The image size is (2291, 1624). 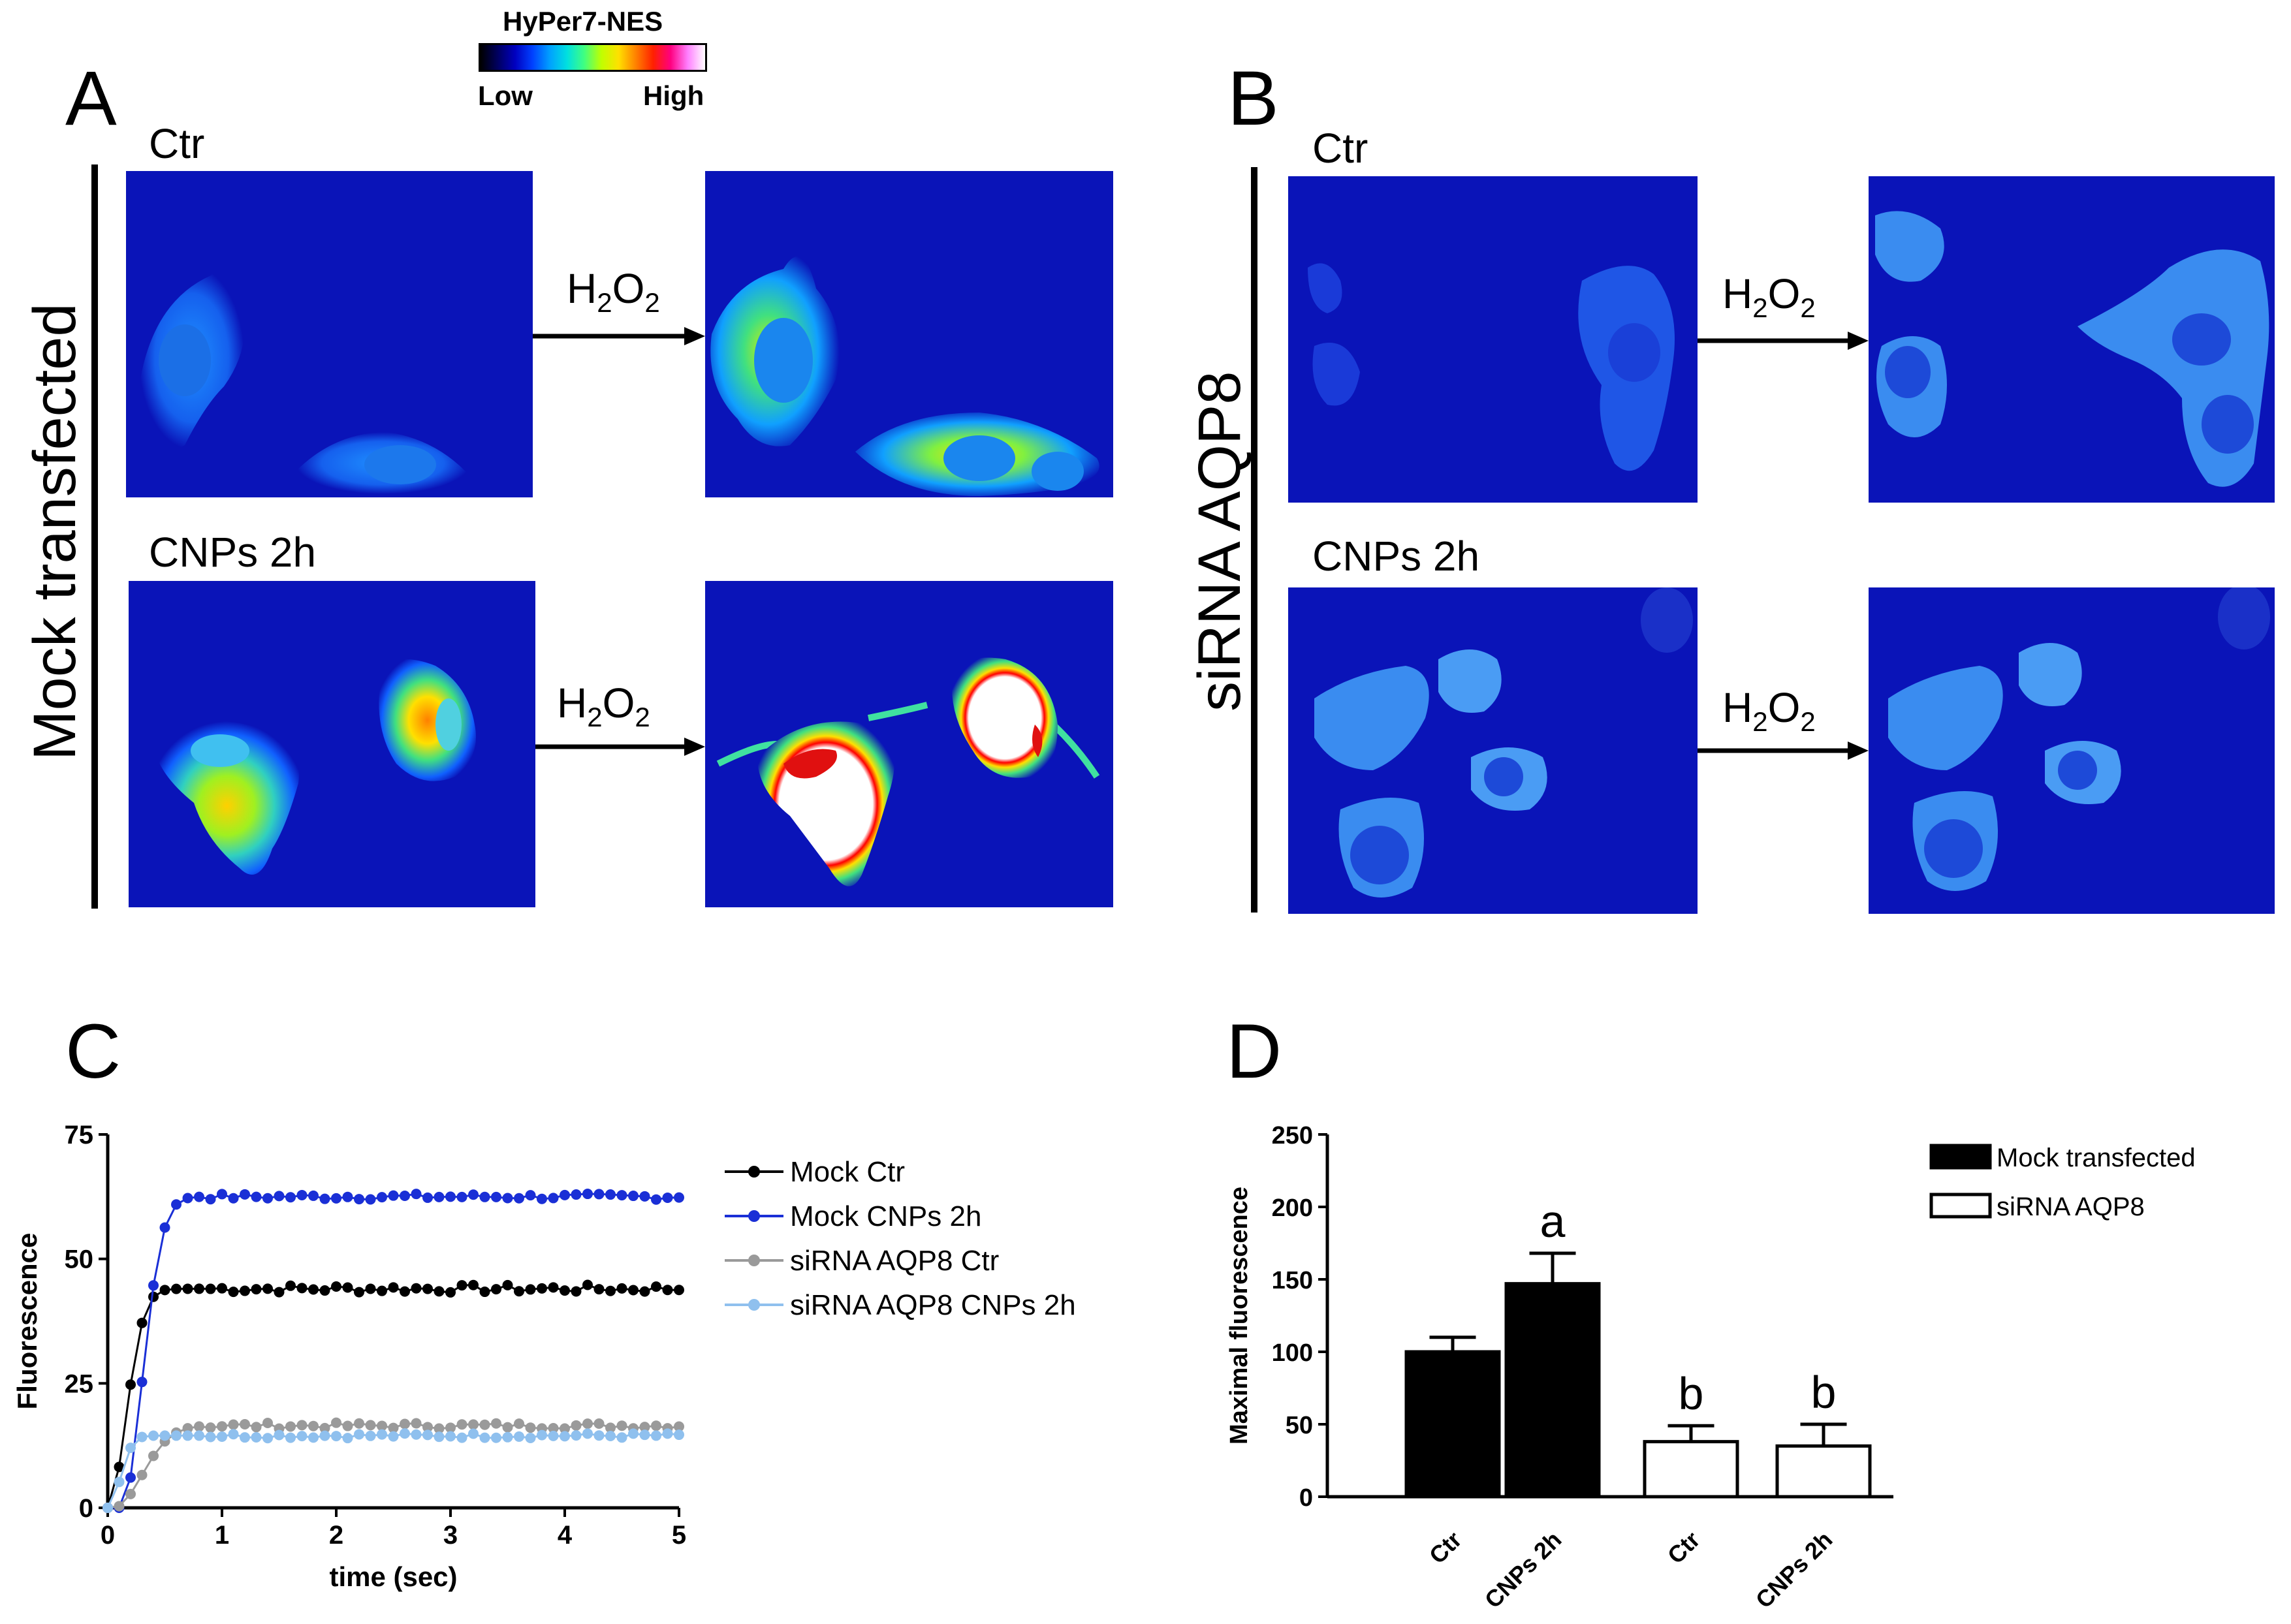 I want to click on panel-a-top-arrow-label: H2O2, so click(x=613, y=291).